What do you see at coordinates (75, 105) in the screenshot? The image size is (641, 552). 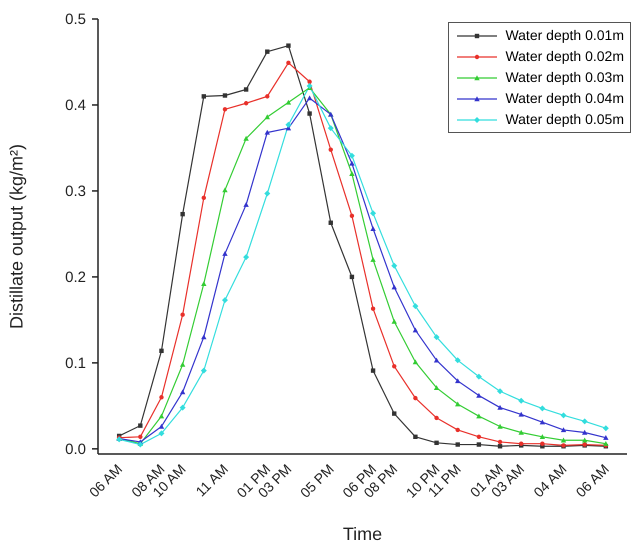 I see `y-tick-label: 0.4` at bounding box center [75, 105].